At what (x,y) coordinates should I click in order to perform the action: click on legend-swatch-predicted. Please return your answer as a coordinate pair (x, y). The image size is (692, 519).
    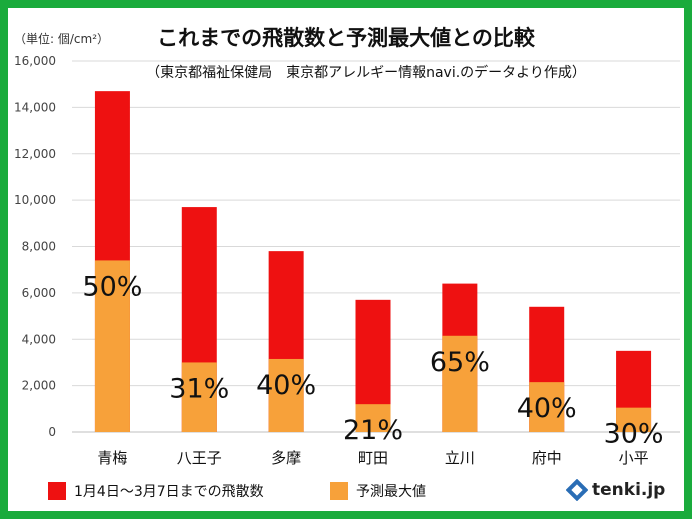
    Looking at the image, I should click on (339, 491).